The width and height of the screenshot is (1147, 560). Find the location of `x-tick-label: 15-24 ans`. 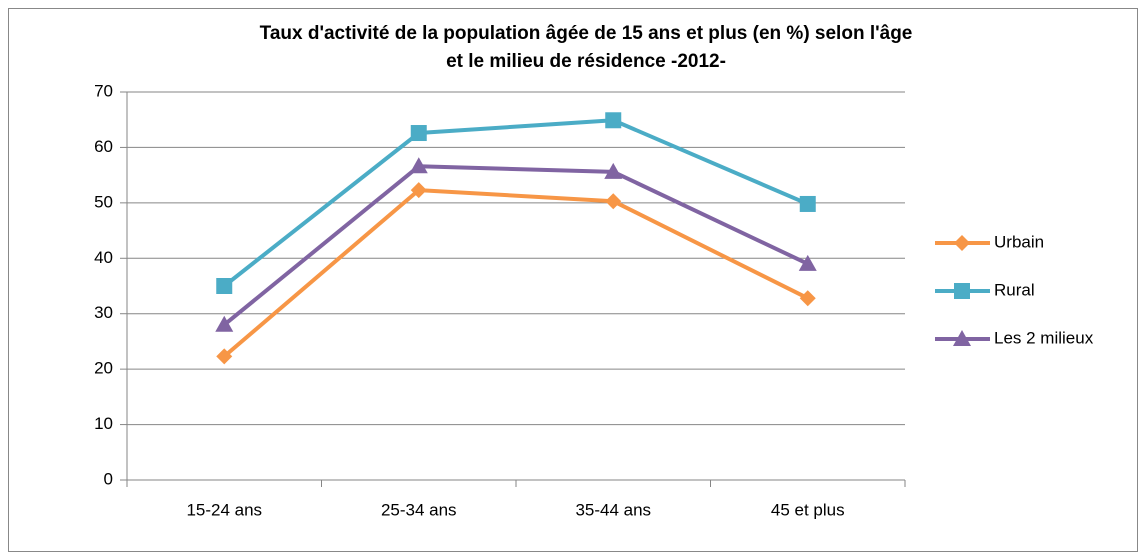

x-tick-label: 15-24 ans is located at coordinates (224, 509).